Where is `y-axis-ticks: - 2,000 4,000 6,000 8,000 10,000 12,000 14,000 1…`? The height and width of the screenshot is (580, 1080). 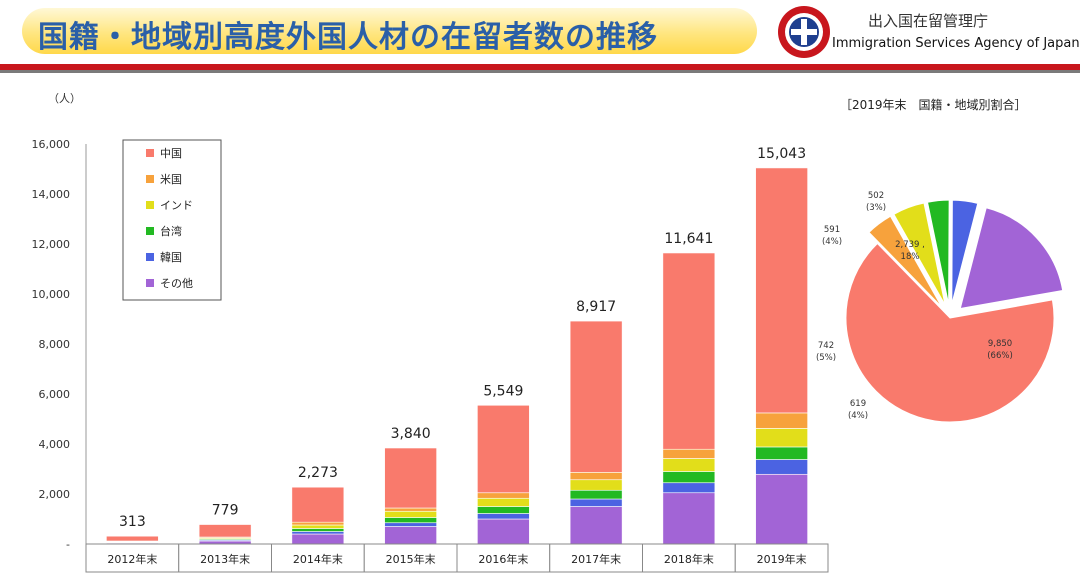
y-axis-ticks: - 2,000 4,000 6,000 8,000 10,000 12,000 14,000 1… is located at coordinates (59, 344).